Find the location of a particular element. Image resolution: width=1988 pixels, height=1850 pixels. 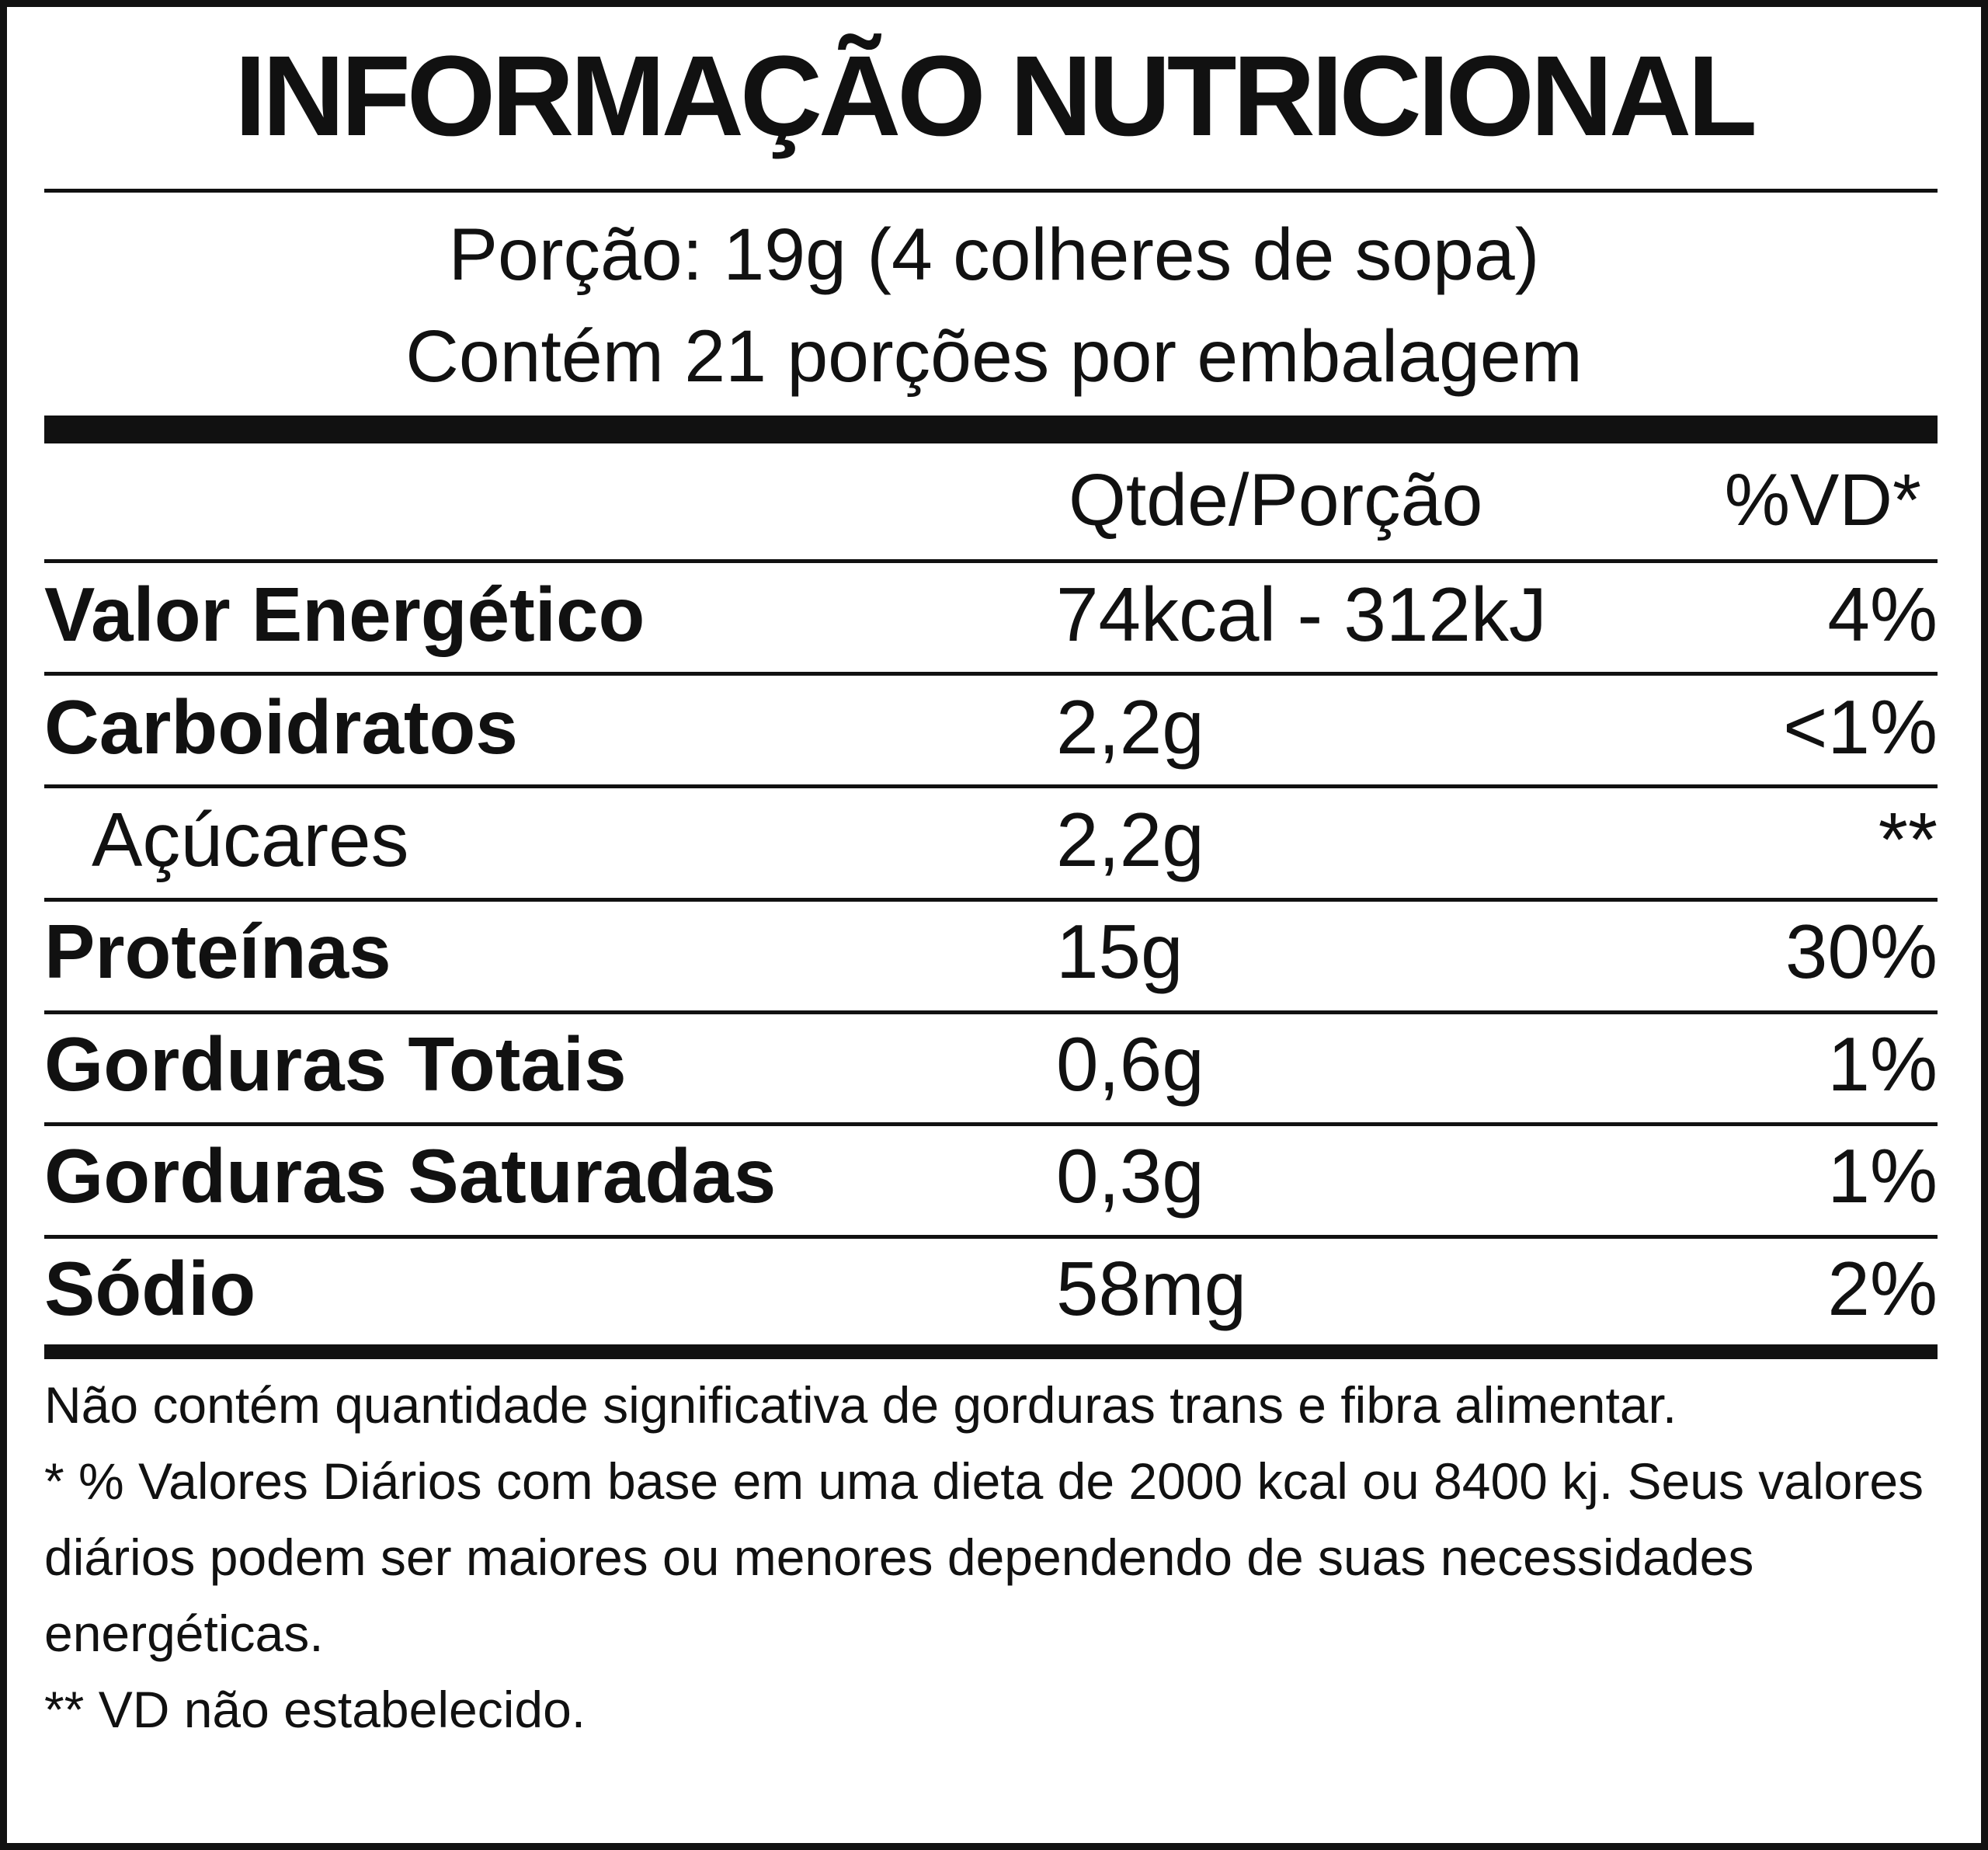

nutrient-name: Gorduras Saturadas is located at coordinates (411, 1176).